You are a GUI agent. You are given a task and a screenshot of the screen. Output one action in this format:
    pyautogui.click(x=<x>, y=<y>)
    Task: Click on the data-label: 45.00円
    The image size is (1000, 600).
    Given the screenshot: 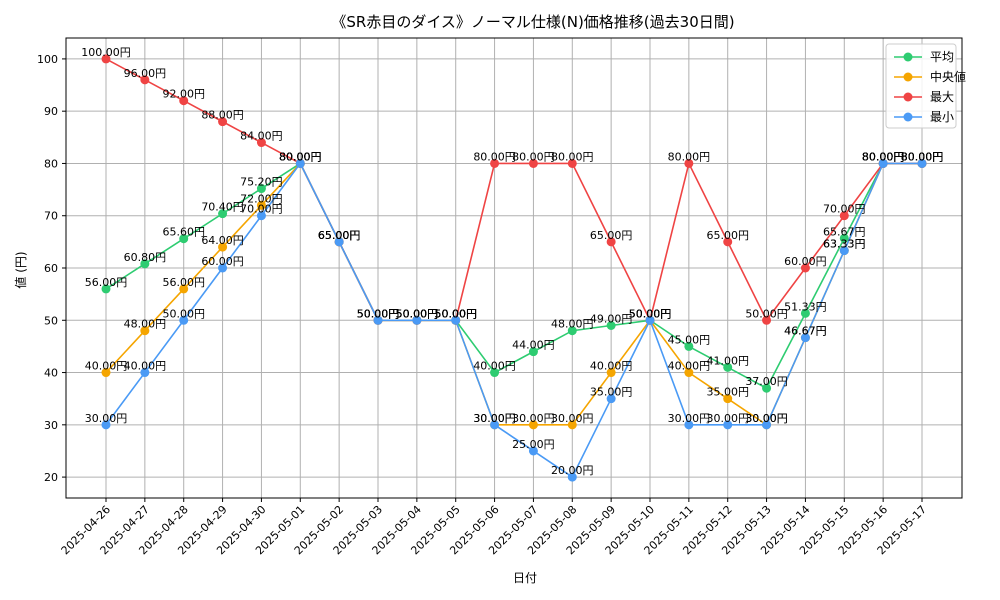 What is the action you would take?
    pyautogui.click(x=689, y=339)
    